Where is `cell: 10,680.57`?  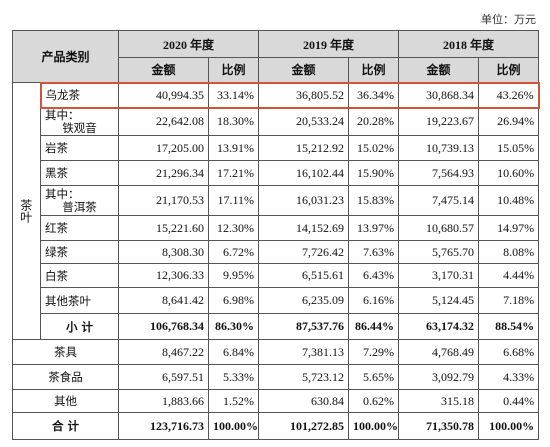 cell: 10,680.57 is located at coordinates (439, 228).